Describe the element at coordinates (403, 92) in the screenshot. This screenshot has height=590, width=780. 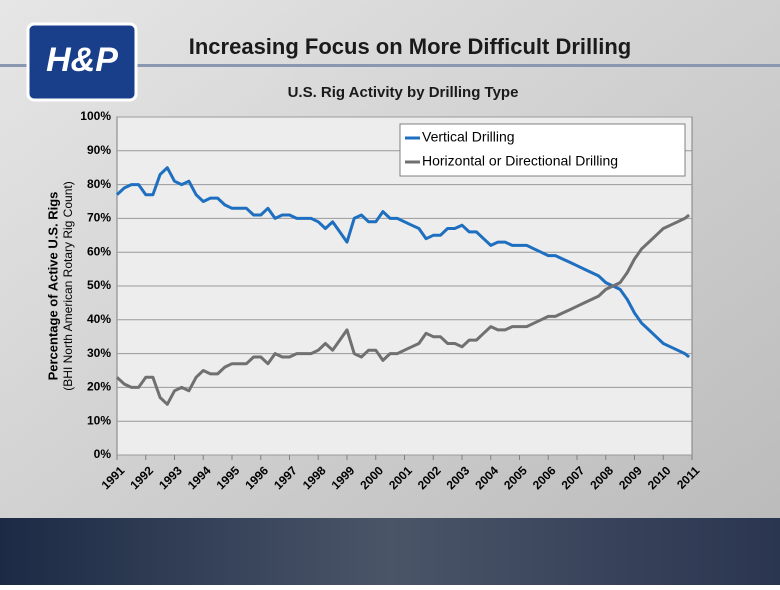
I see `chart-title: U.S. Rig Activity by Drilling Type` at that location.